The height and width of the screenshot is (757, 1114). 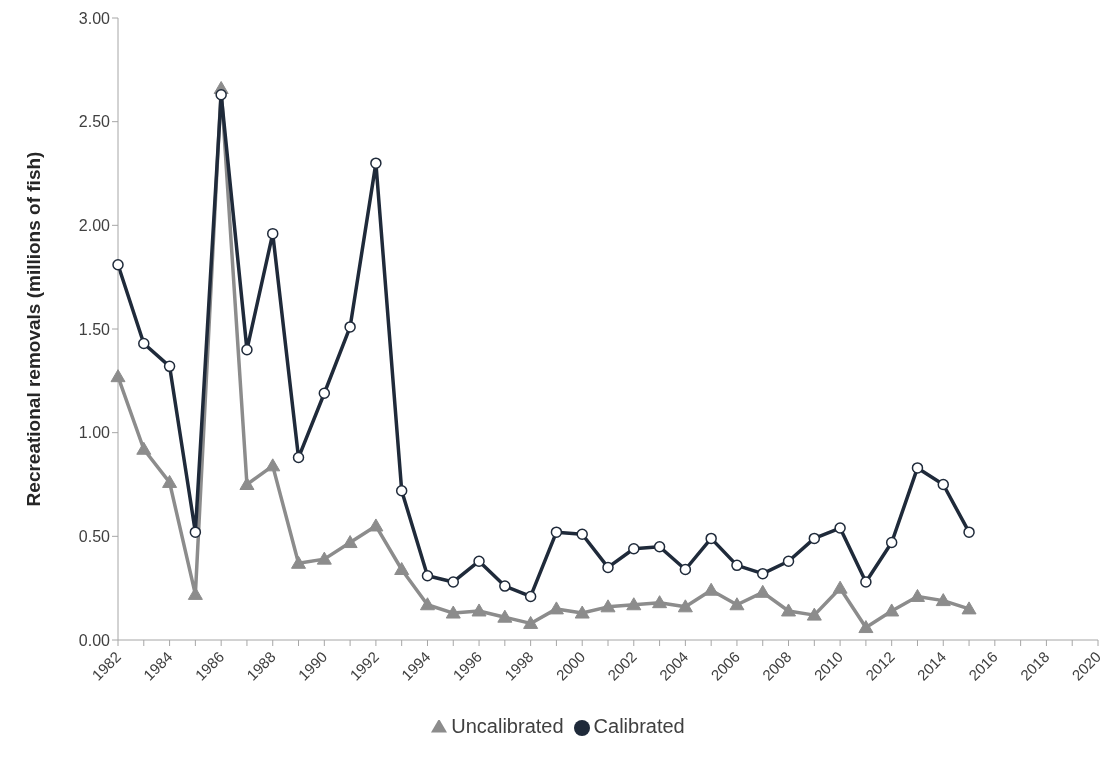 I want to click on y-axis-title: Recreational removals (millions of fish), so click(x=33, y=329).